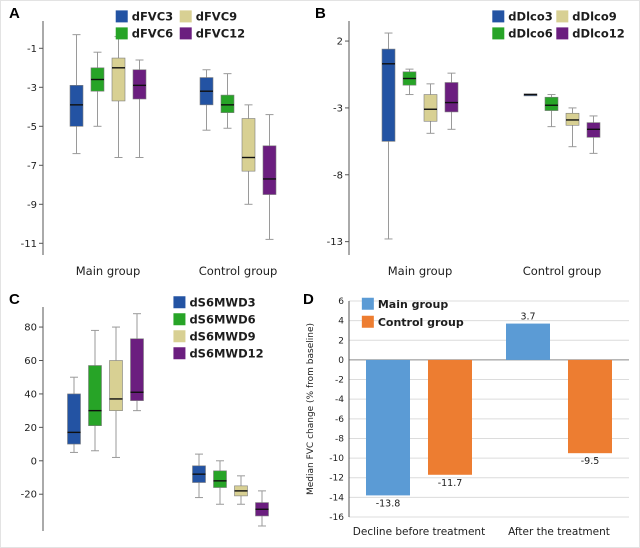  Describe the element at coordinates (32, 49) in the screenshot. I see `svg-text: -1` at that location.